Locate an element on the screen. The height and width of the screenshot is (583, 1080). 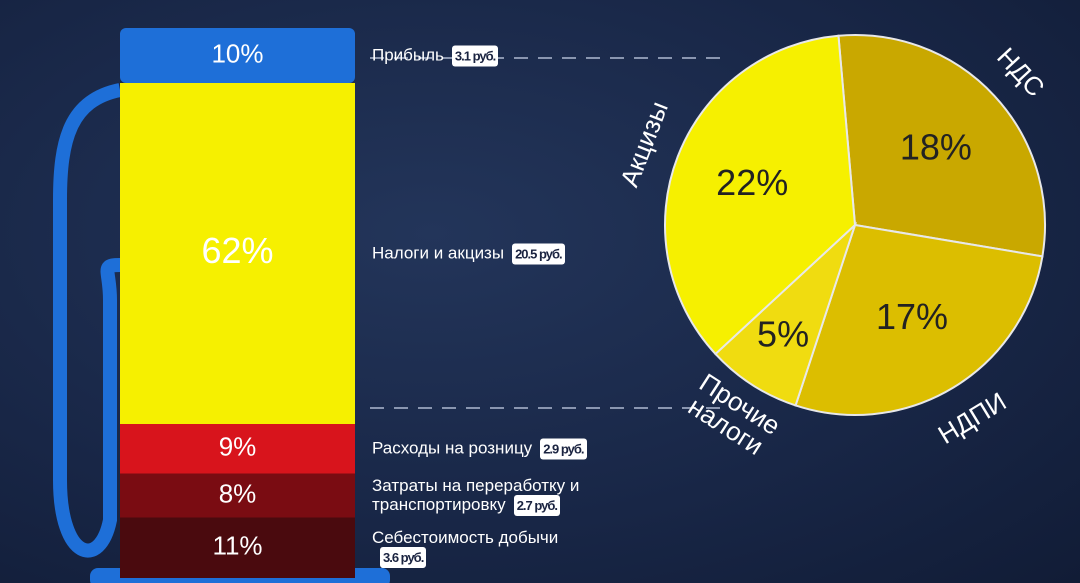
pump-hose is located at coordinates (87, 320).